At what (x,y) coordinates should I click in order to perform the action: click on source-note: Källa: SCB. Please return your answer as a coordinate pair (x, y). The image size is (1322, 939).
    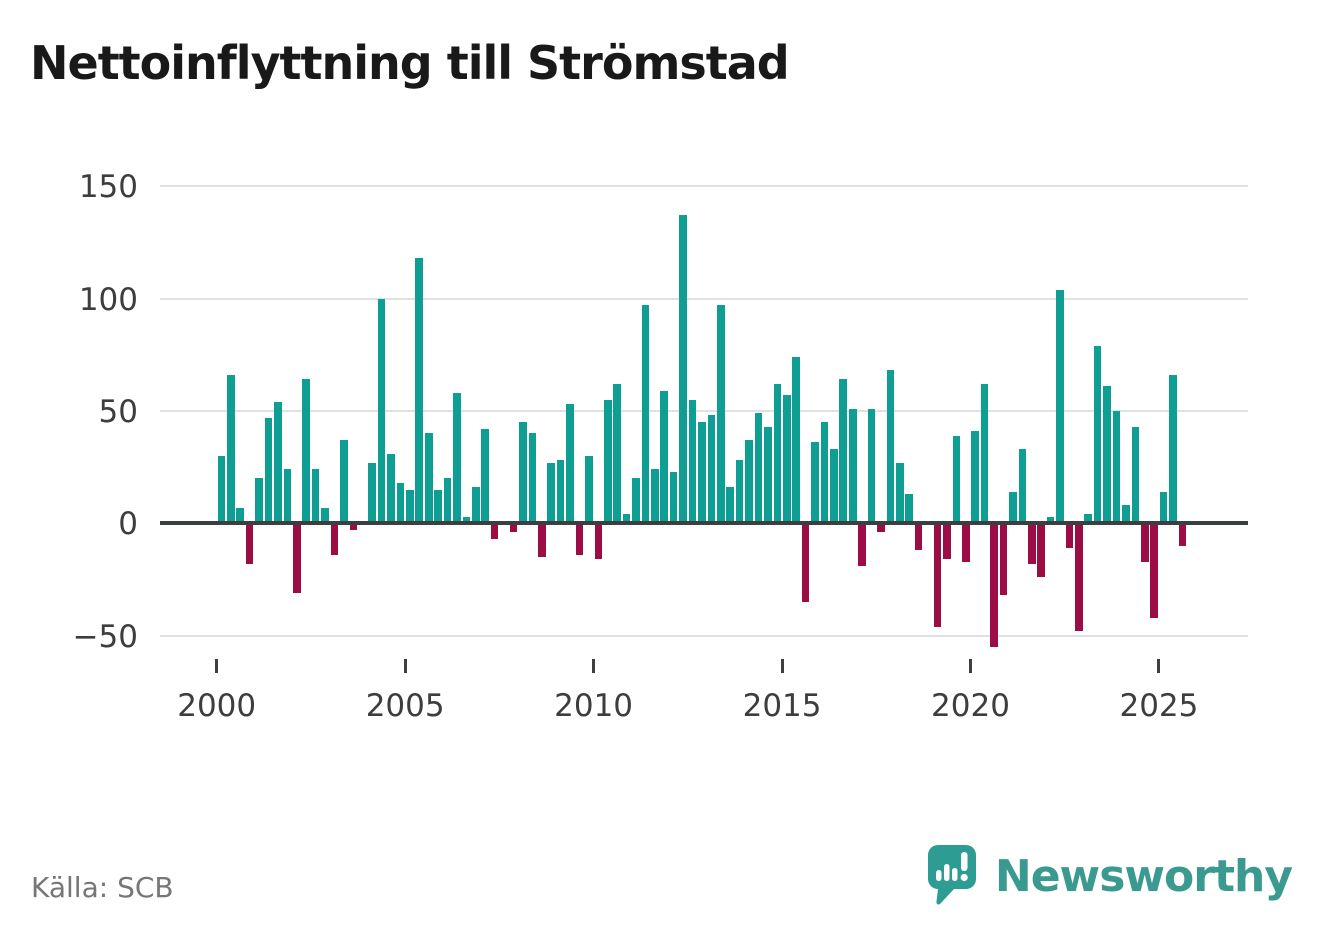
    Looking at the image, I should click on (102, 887).